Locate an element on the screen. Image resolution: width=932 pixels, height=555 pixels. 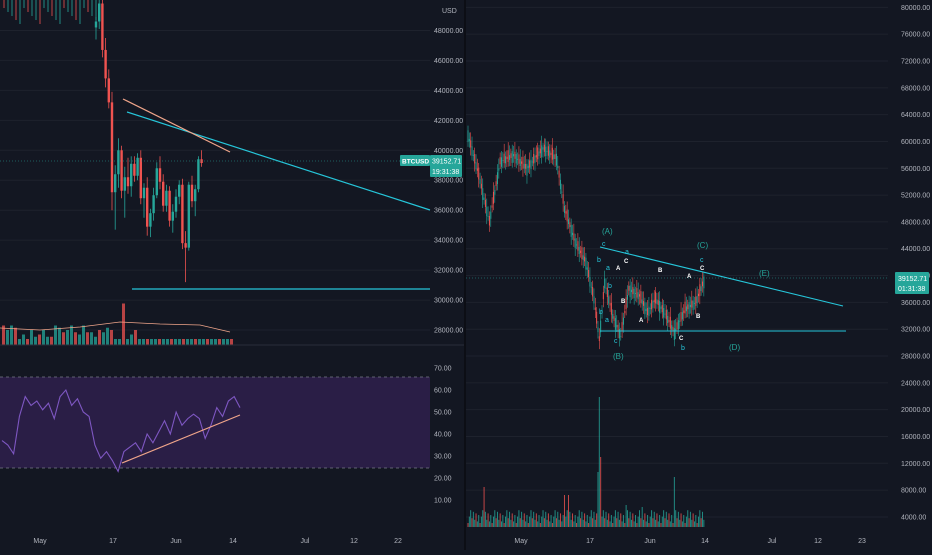
right-candles is located at coordinates (586, 237).